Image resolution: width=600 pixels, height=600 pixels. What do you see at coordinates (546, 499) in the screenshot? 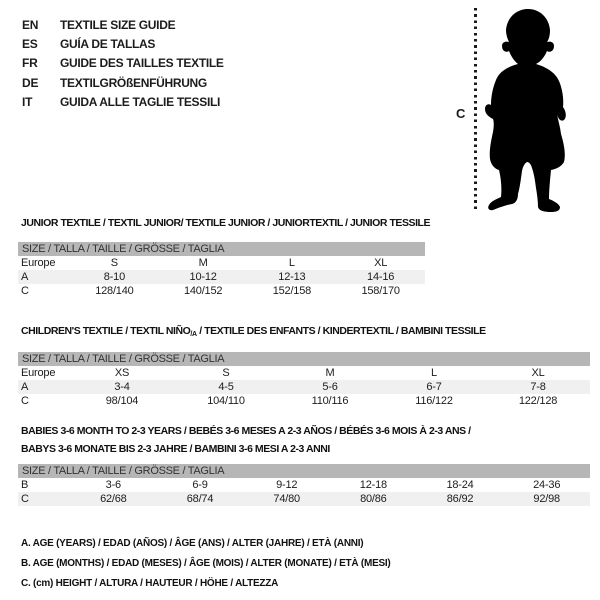
I see `table-cell: 92/98` at bounding box center [546, 499].